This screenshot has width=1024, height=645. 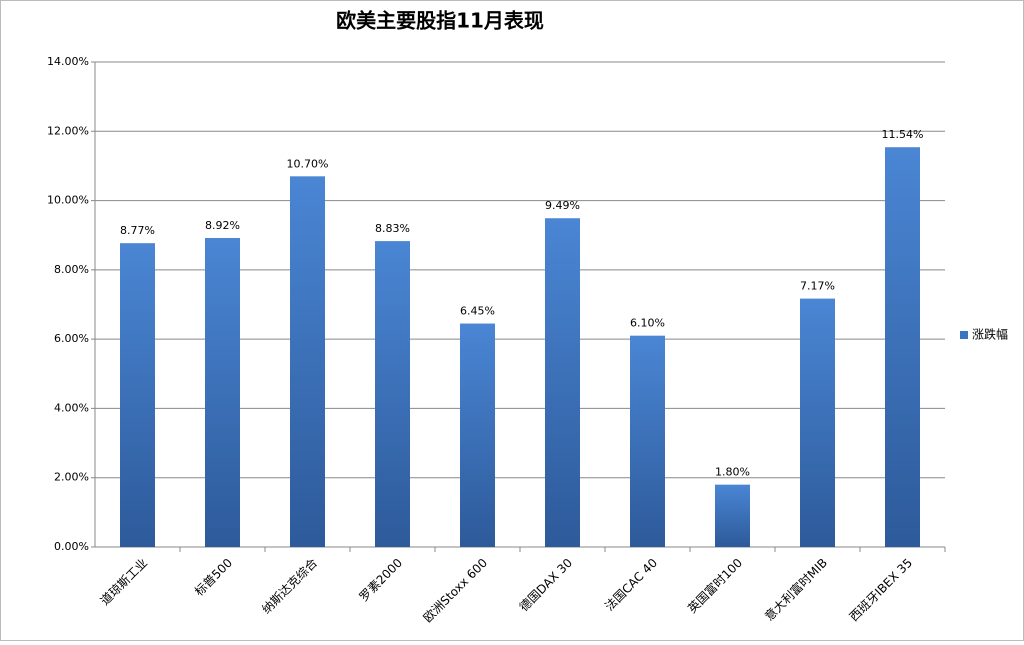 What do you see at coordinates (222, 225) in the screenshot?
I see `value-label: 8.92%` at bounding box center [222, 225].